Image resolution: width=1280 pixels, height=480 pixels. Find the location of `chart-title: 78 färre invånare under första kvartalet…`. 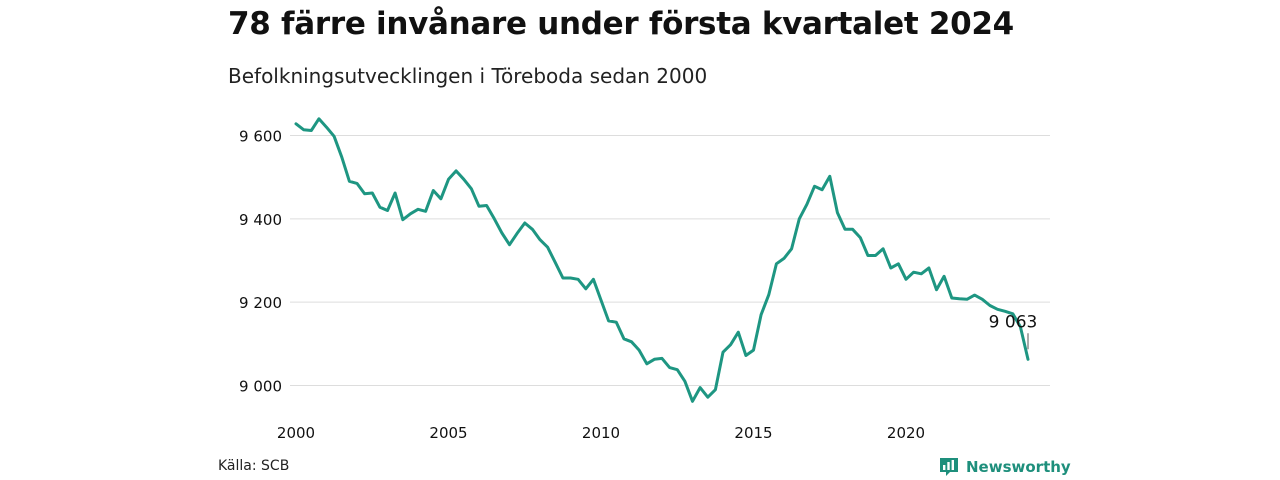

chart-title: 78 färre invånare under första kvartalet… is located at coordinates (621, 24).